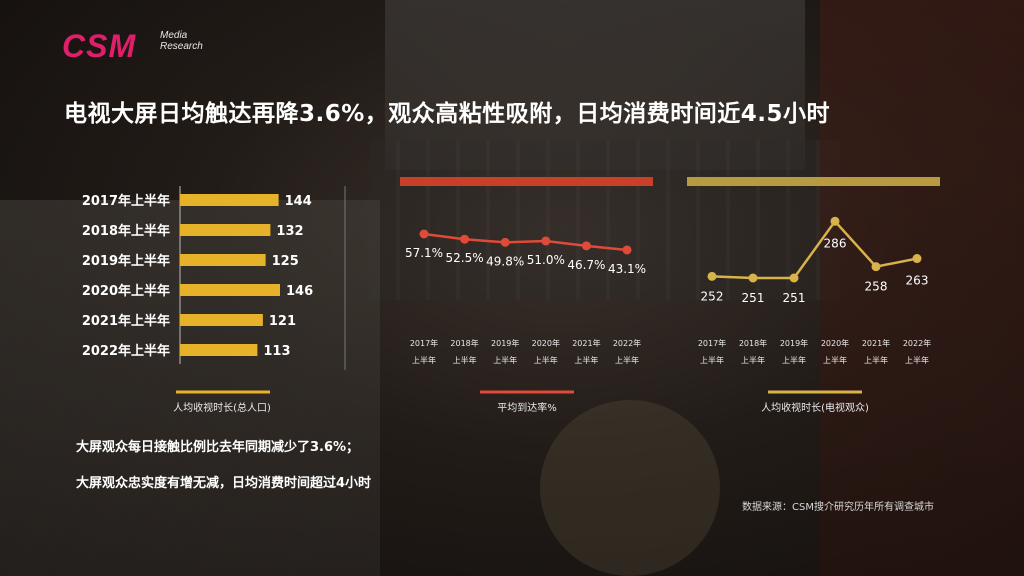 The width and height of the screenshot is (1024, 576). What do you see at coordinates (794, 351) in the screenshot?
I see `time-x-tick-label: 2019年上半年` at bounding box center [794, 351].